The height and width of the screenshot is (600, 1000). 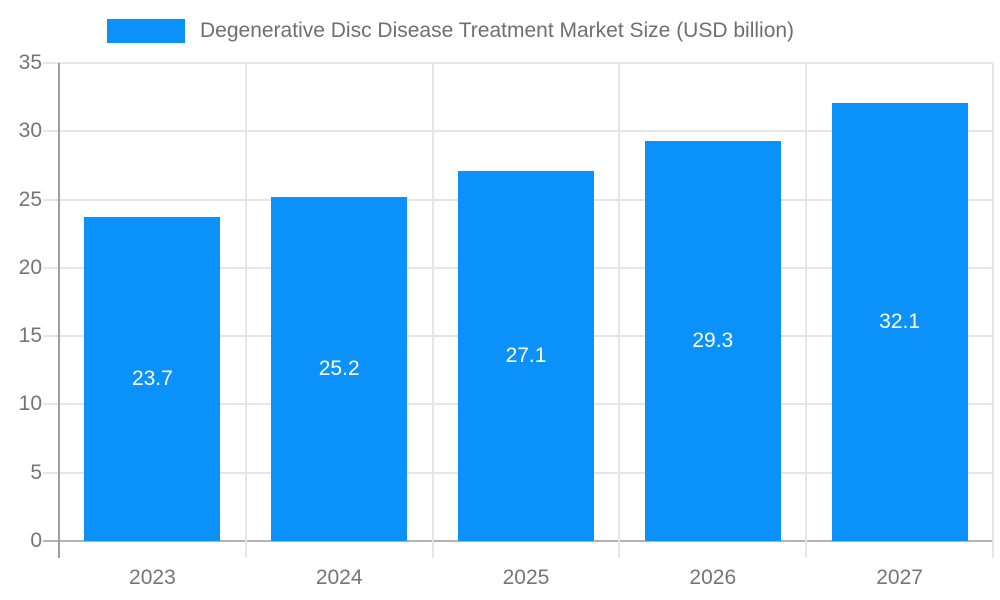 I want to click on bar-2025: 27.1, so click(x=526, y=355).